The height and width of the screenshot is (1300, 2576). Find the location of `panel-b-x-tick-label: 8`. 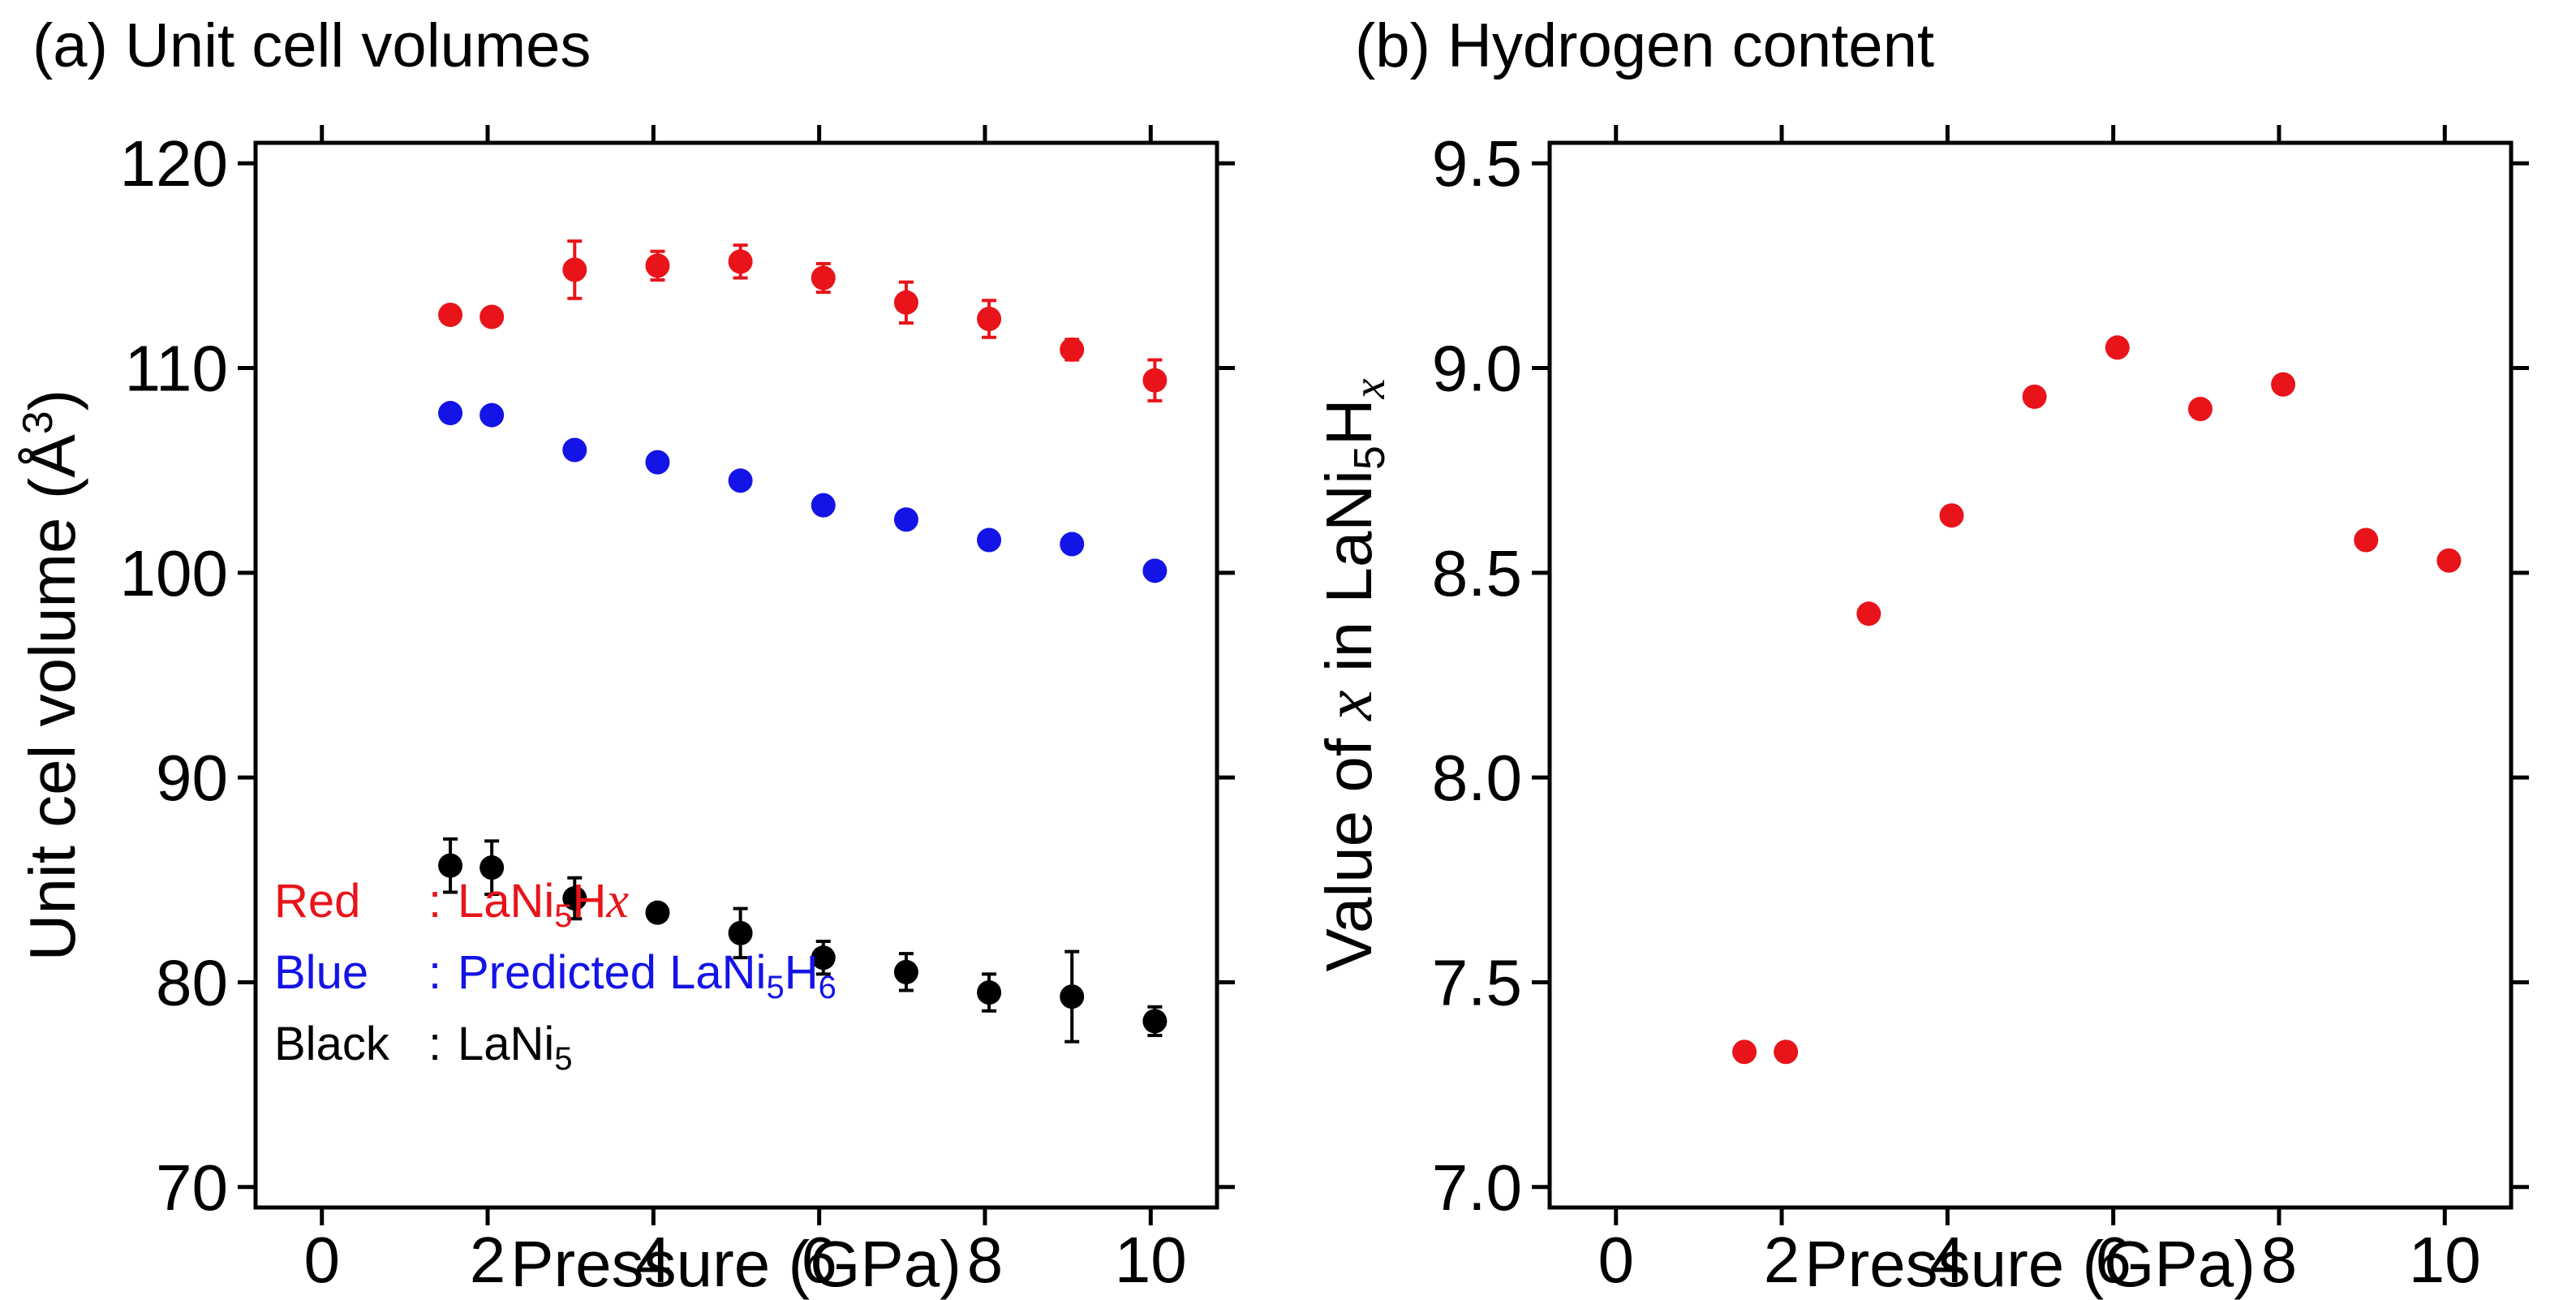

panel-b-x-tick-label: 8 is located at coordinates (2279, 1260).